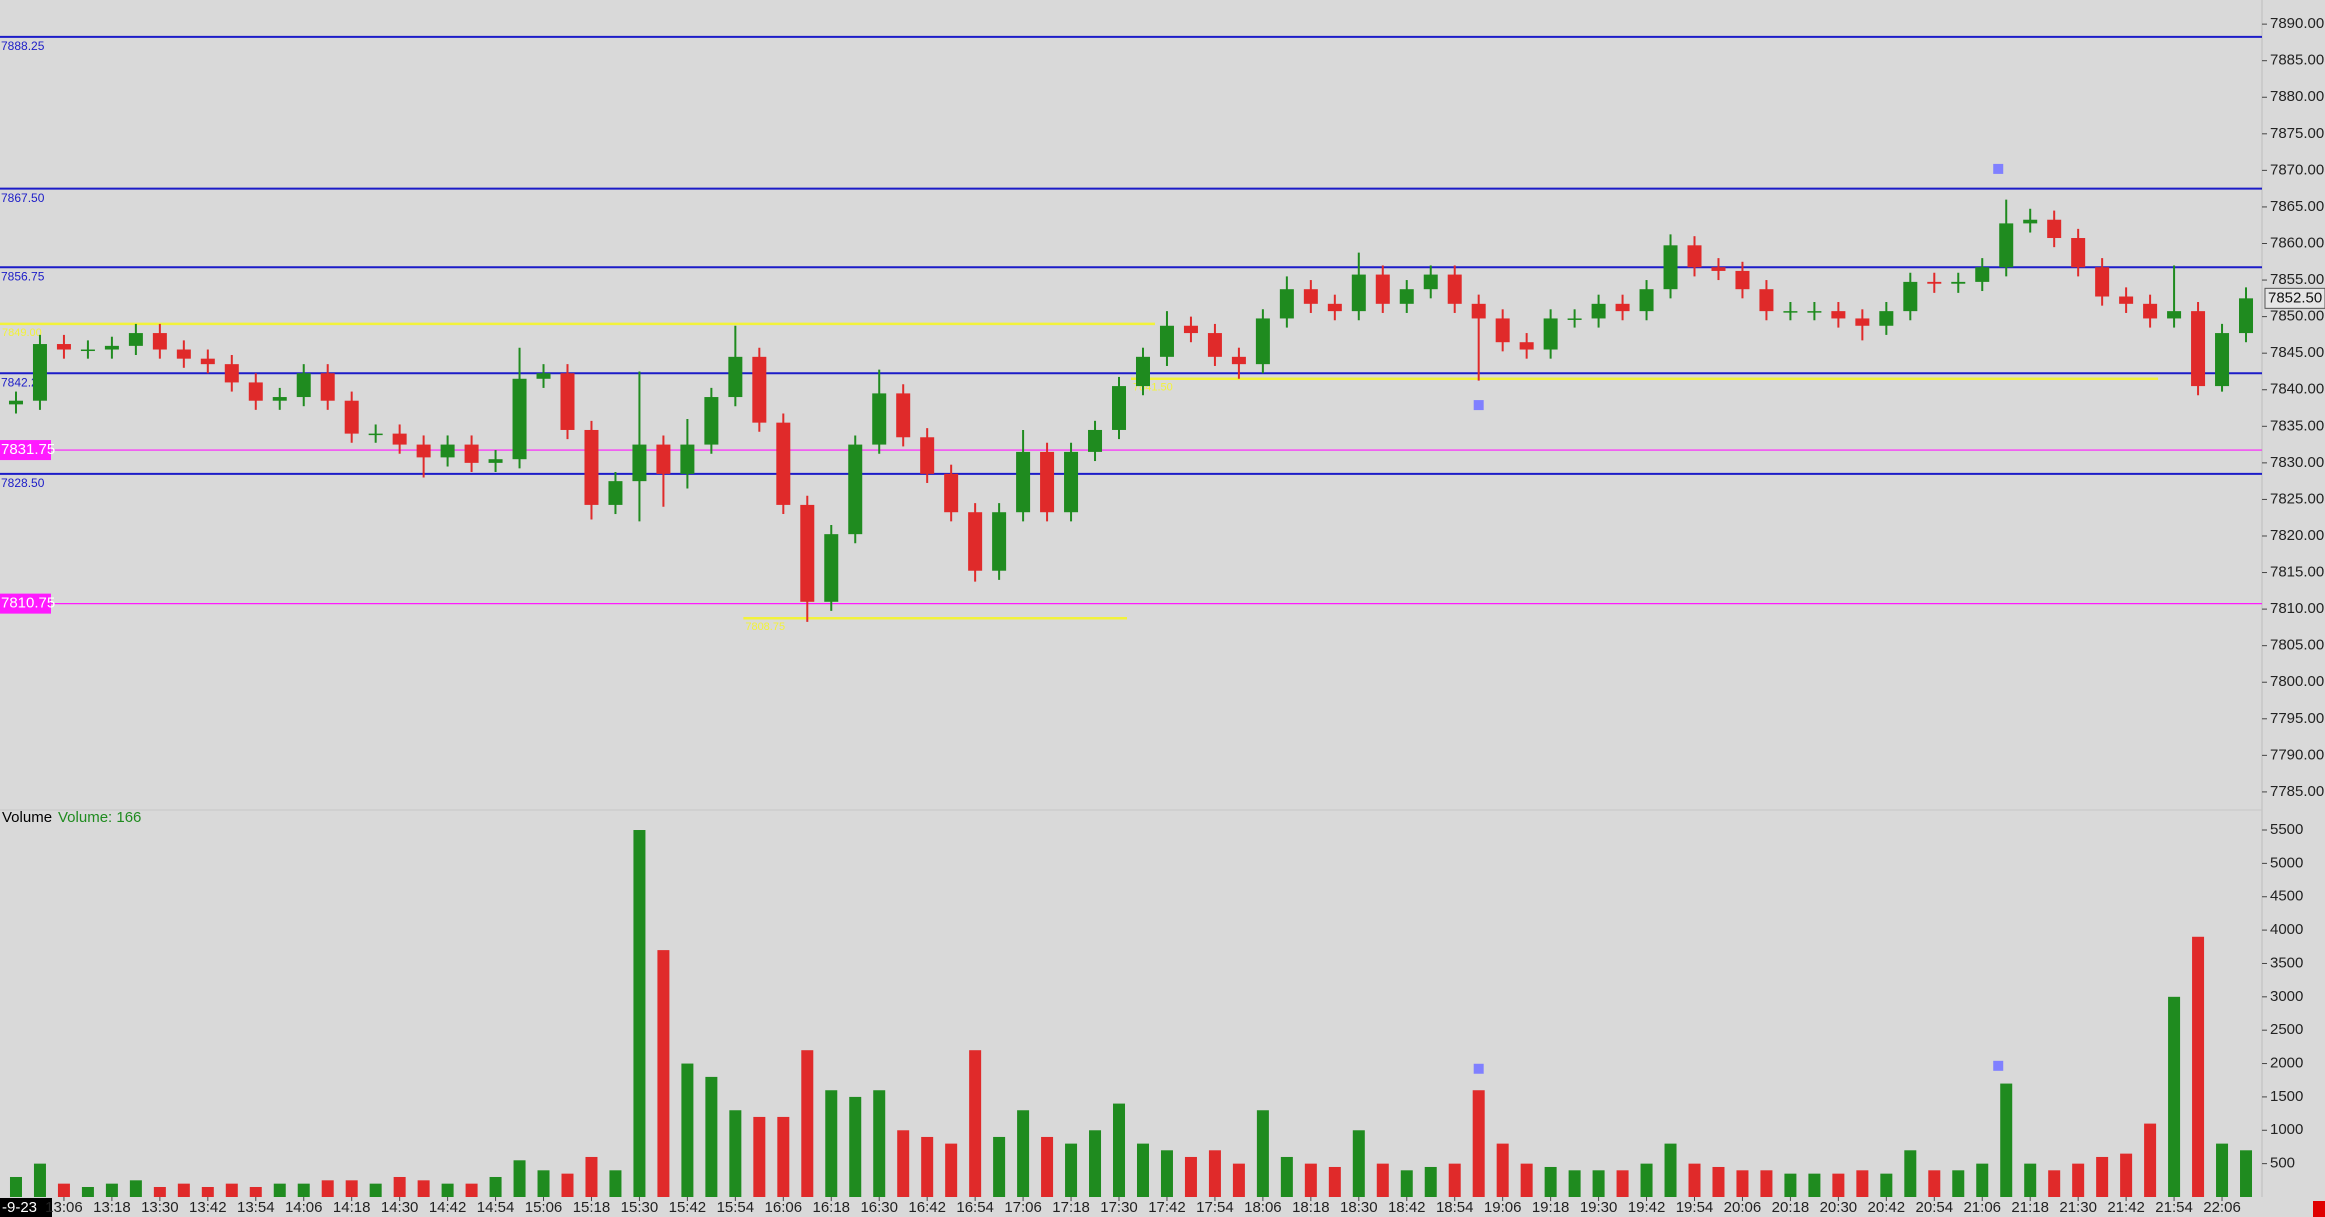 Image resolution: width=2325 pixels, height=1217 pixels. What do you see at coordinates (879, 1207) in the screenshot?
I see `x-tick-label: 16:30` at bounding box center [879, 1207].